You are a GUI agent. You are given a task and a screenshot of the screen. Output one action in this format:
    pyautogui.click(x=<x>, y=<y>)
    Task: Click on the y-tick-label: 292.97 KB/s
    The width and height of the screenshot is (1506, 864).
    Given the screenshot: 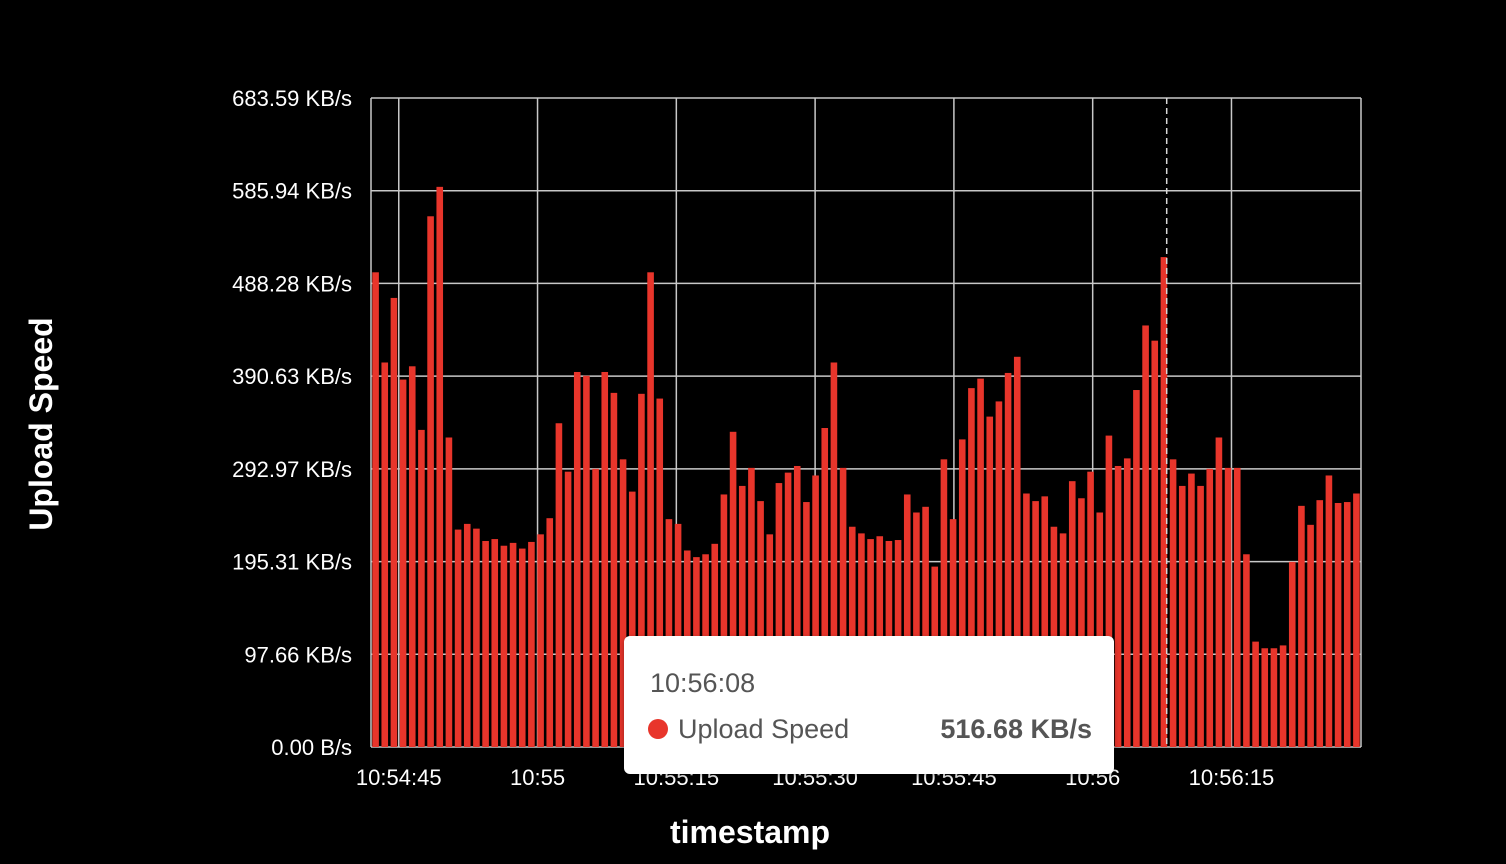 What is the action you would take?
    pyautogui.click(x=292, y=469)
    